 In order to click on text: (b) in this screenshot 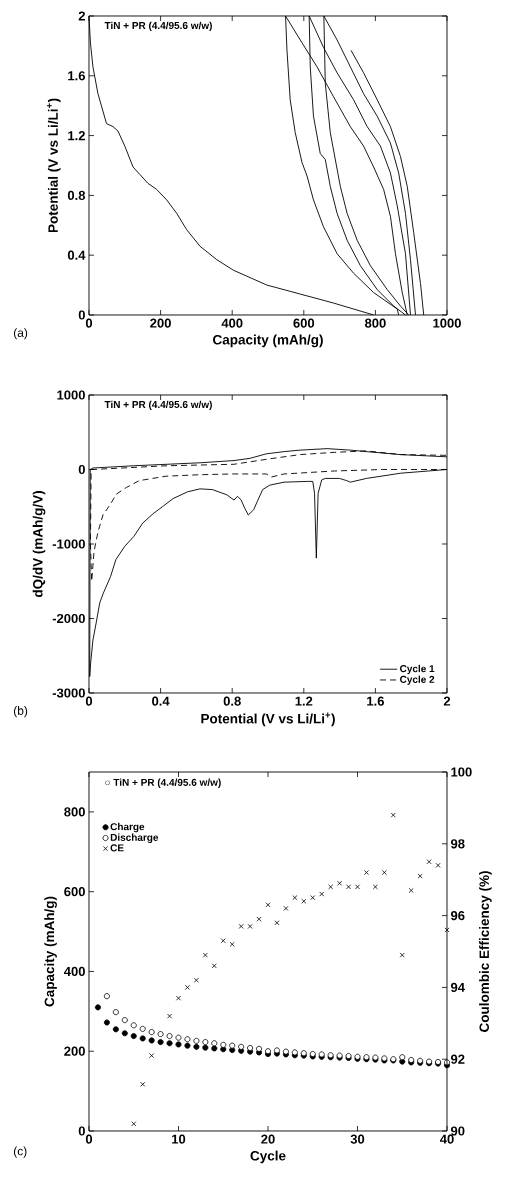, I will do `click(20, 712)`.